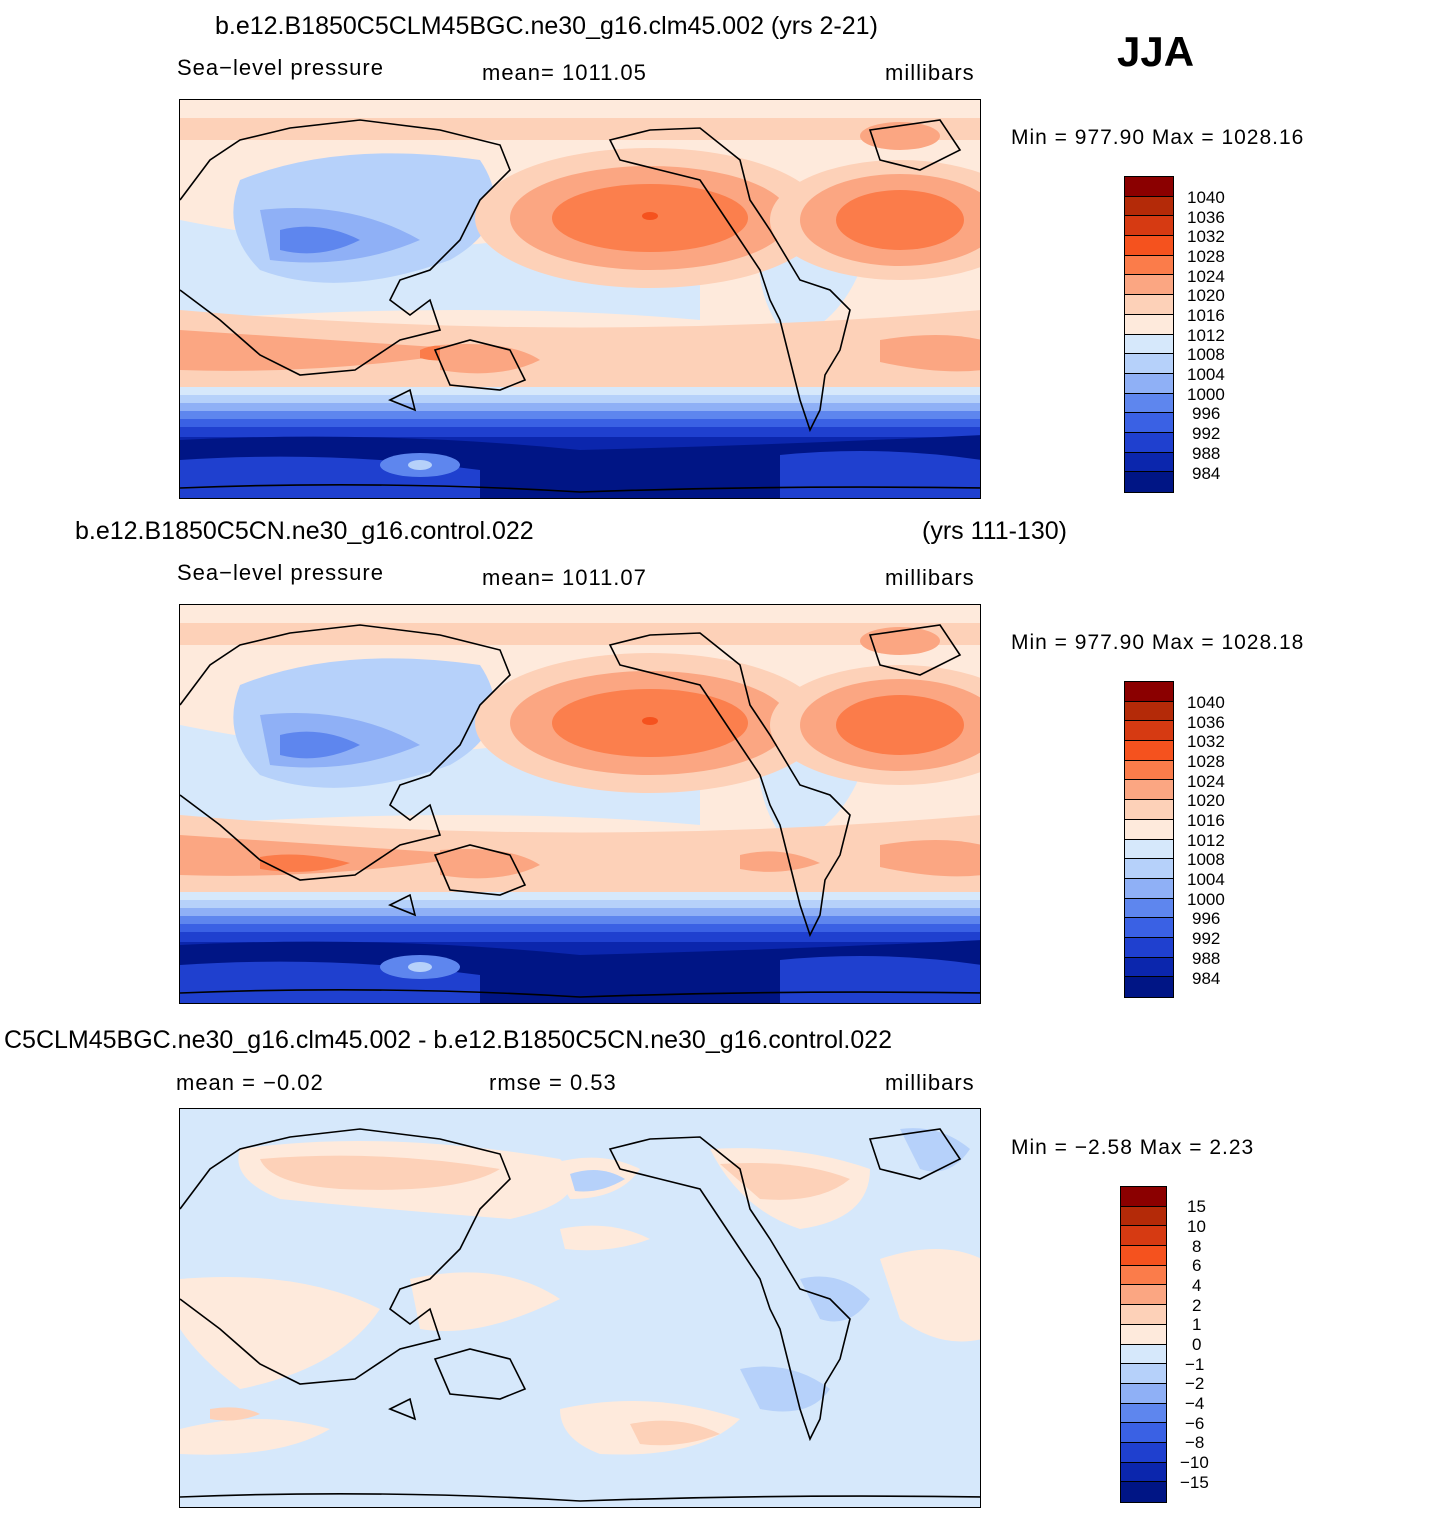 This screenshot has width=1455, height=1525. Describe the element at coordinates (994, 531) in the screenshot. I see `panel2-years-label: (yrs 111-130)` at that location.